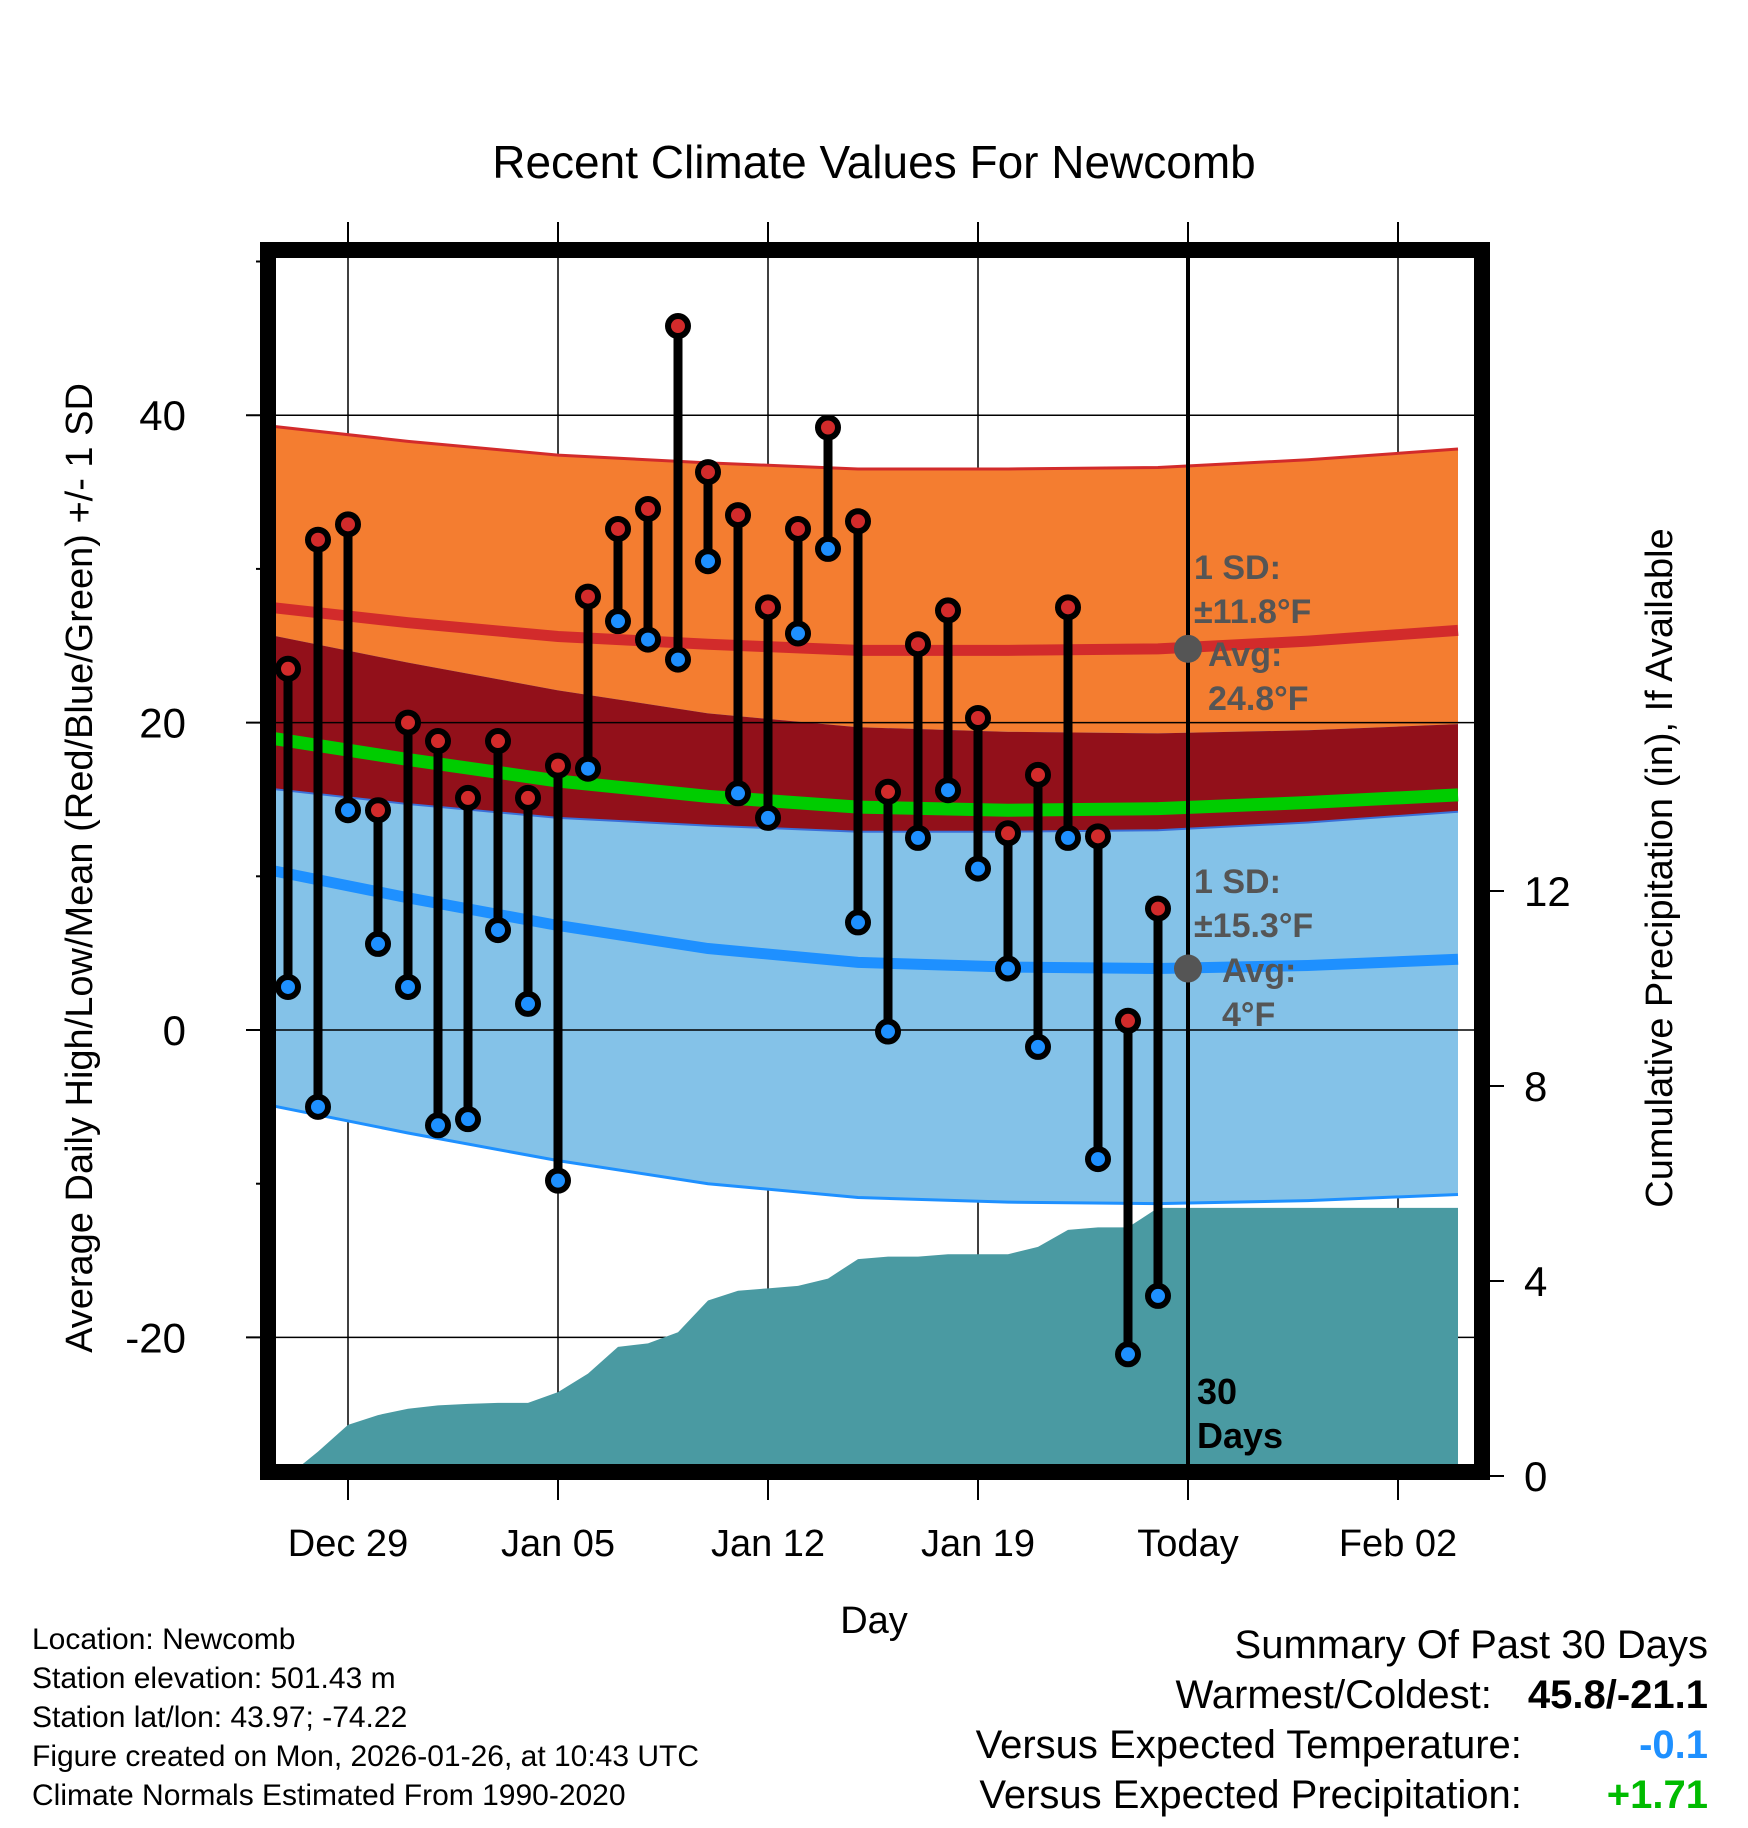 This screenshot has height=1828, width=1748. Describe the element at coordinates (1248, 1015) in the screenshot. I see `low-avg-value: 4°F` at that location.